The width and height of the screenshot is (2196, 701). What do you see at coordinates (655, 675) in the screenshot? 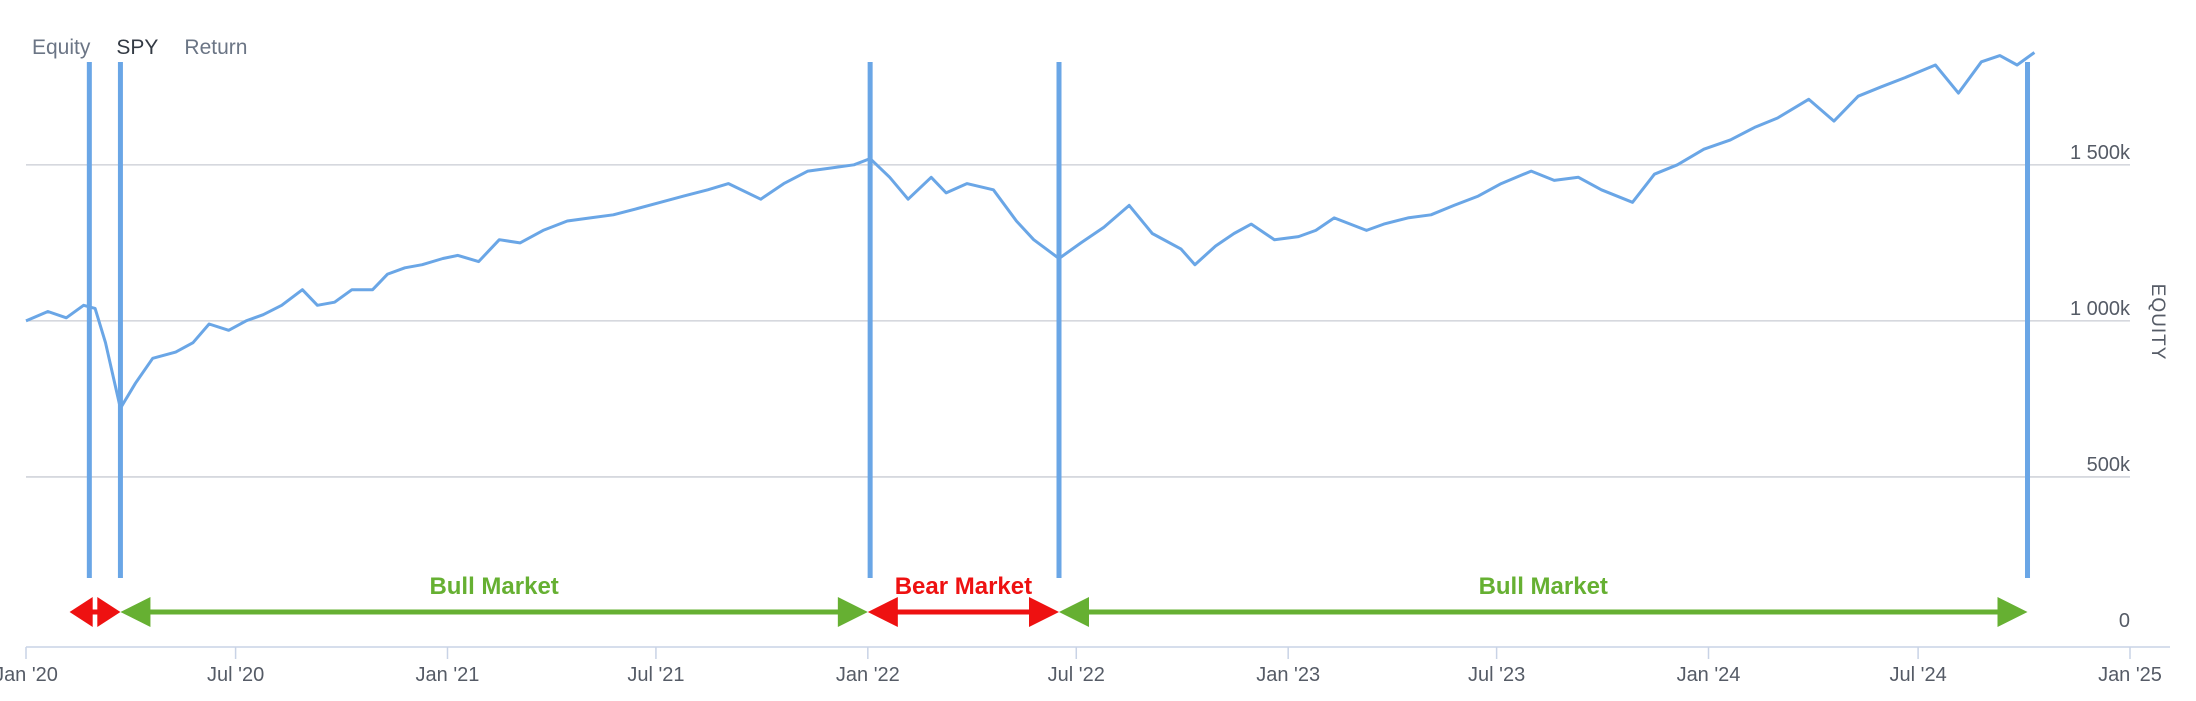
I see `x-tick-label: Jul '21` at bounding box center [655, 675].